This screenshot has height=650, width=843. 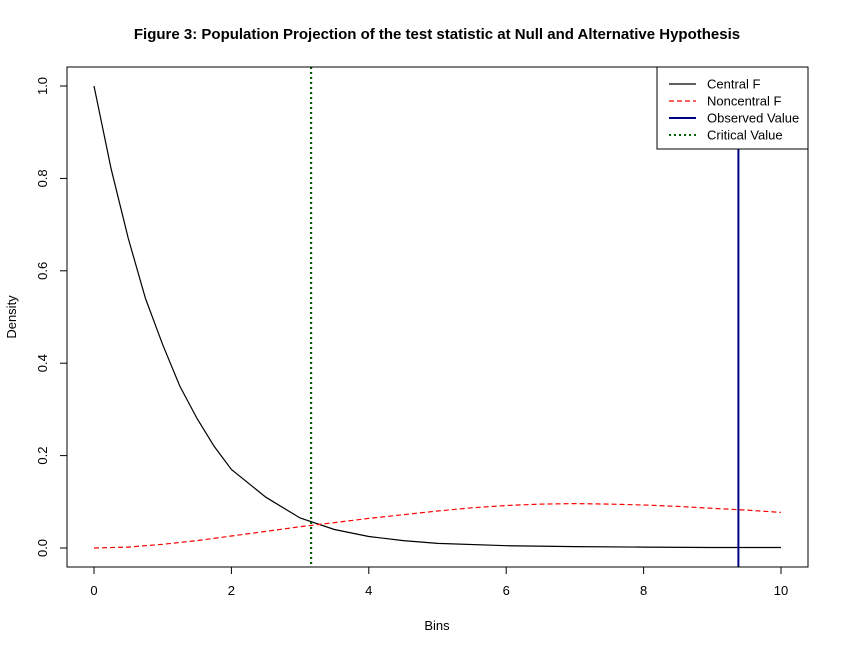 What do you see at coordinates (506, 590) in the screenshot?
I see `x-tick-label: 6` at bounding box center [506, 590].